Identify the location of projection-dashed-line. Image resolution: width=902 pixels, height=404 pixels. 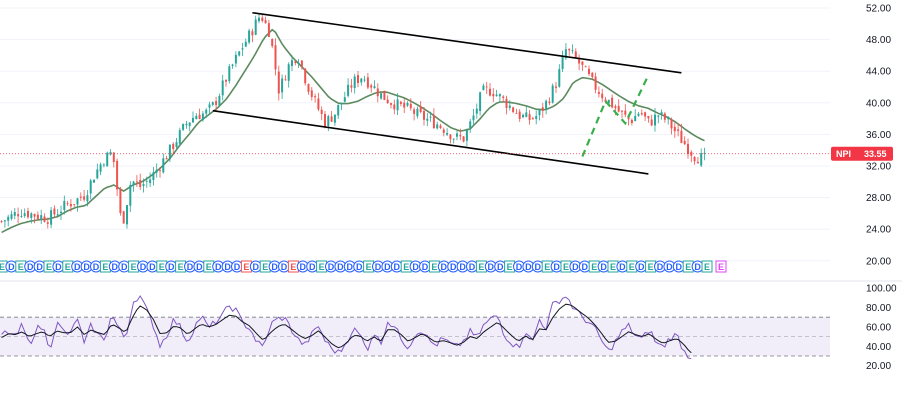
(615, 115).